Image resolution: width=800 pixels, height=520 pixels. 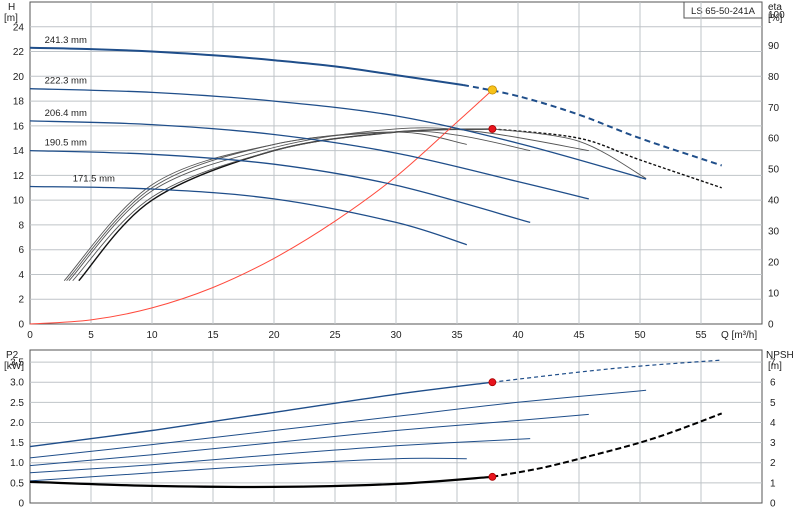 I want to click on npsh-tick-label: 1, so click(x=773, y=483).